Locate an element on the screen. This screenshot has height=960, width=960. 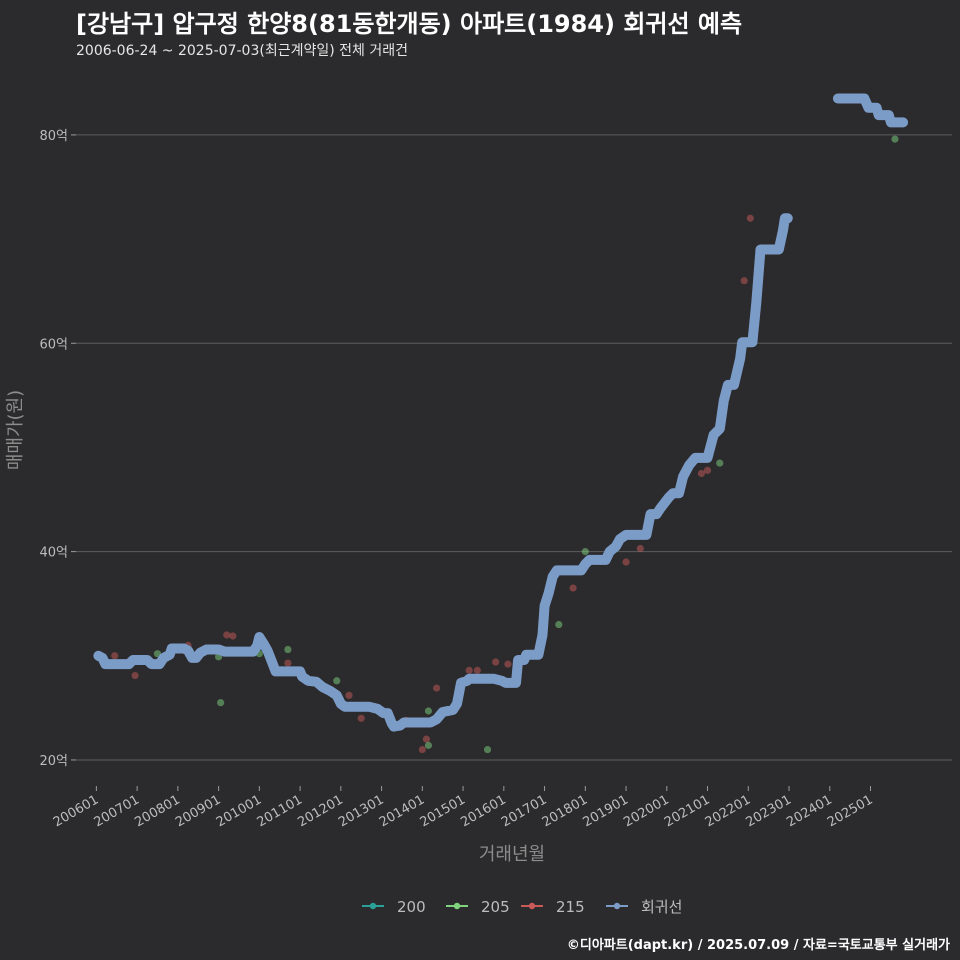
x-tick-label: 202301 is located at coordinates (769, 811).